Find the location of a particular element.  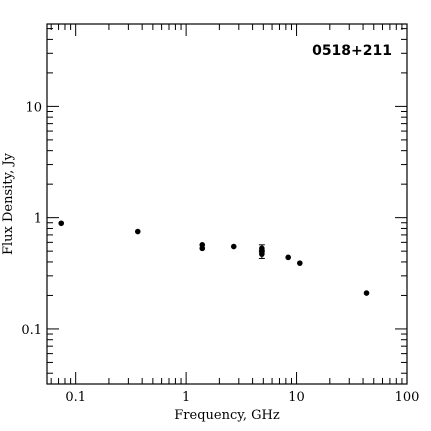

x-tick-label: 0.1 is located at coordinates (75, 397).